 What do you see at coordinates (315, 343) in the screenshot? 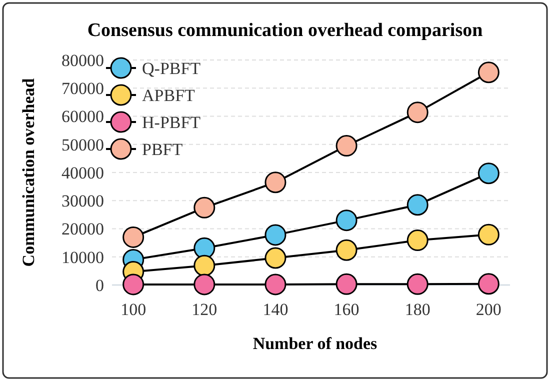
I see `x-axis-title: Number of nodes` at bounding box center [315, 343].